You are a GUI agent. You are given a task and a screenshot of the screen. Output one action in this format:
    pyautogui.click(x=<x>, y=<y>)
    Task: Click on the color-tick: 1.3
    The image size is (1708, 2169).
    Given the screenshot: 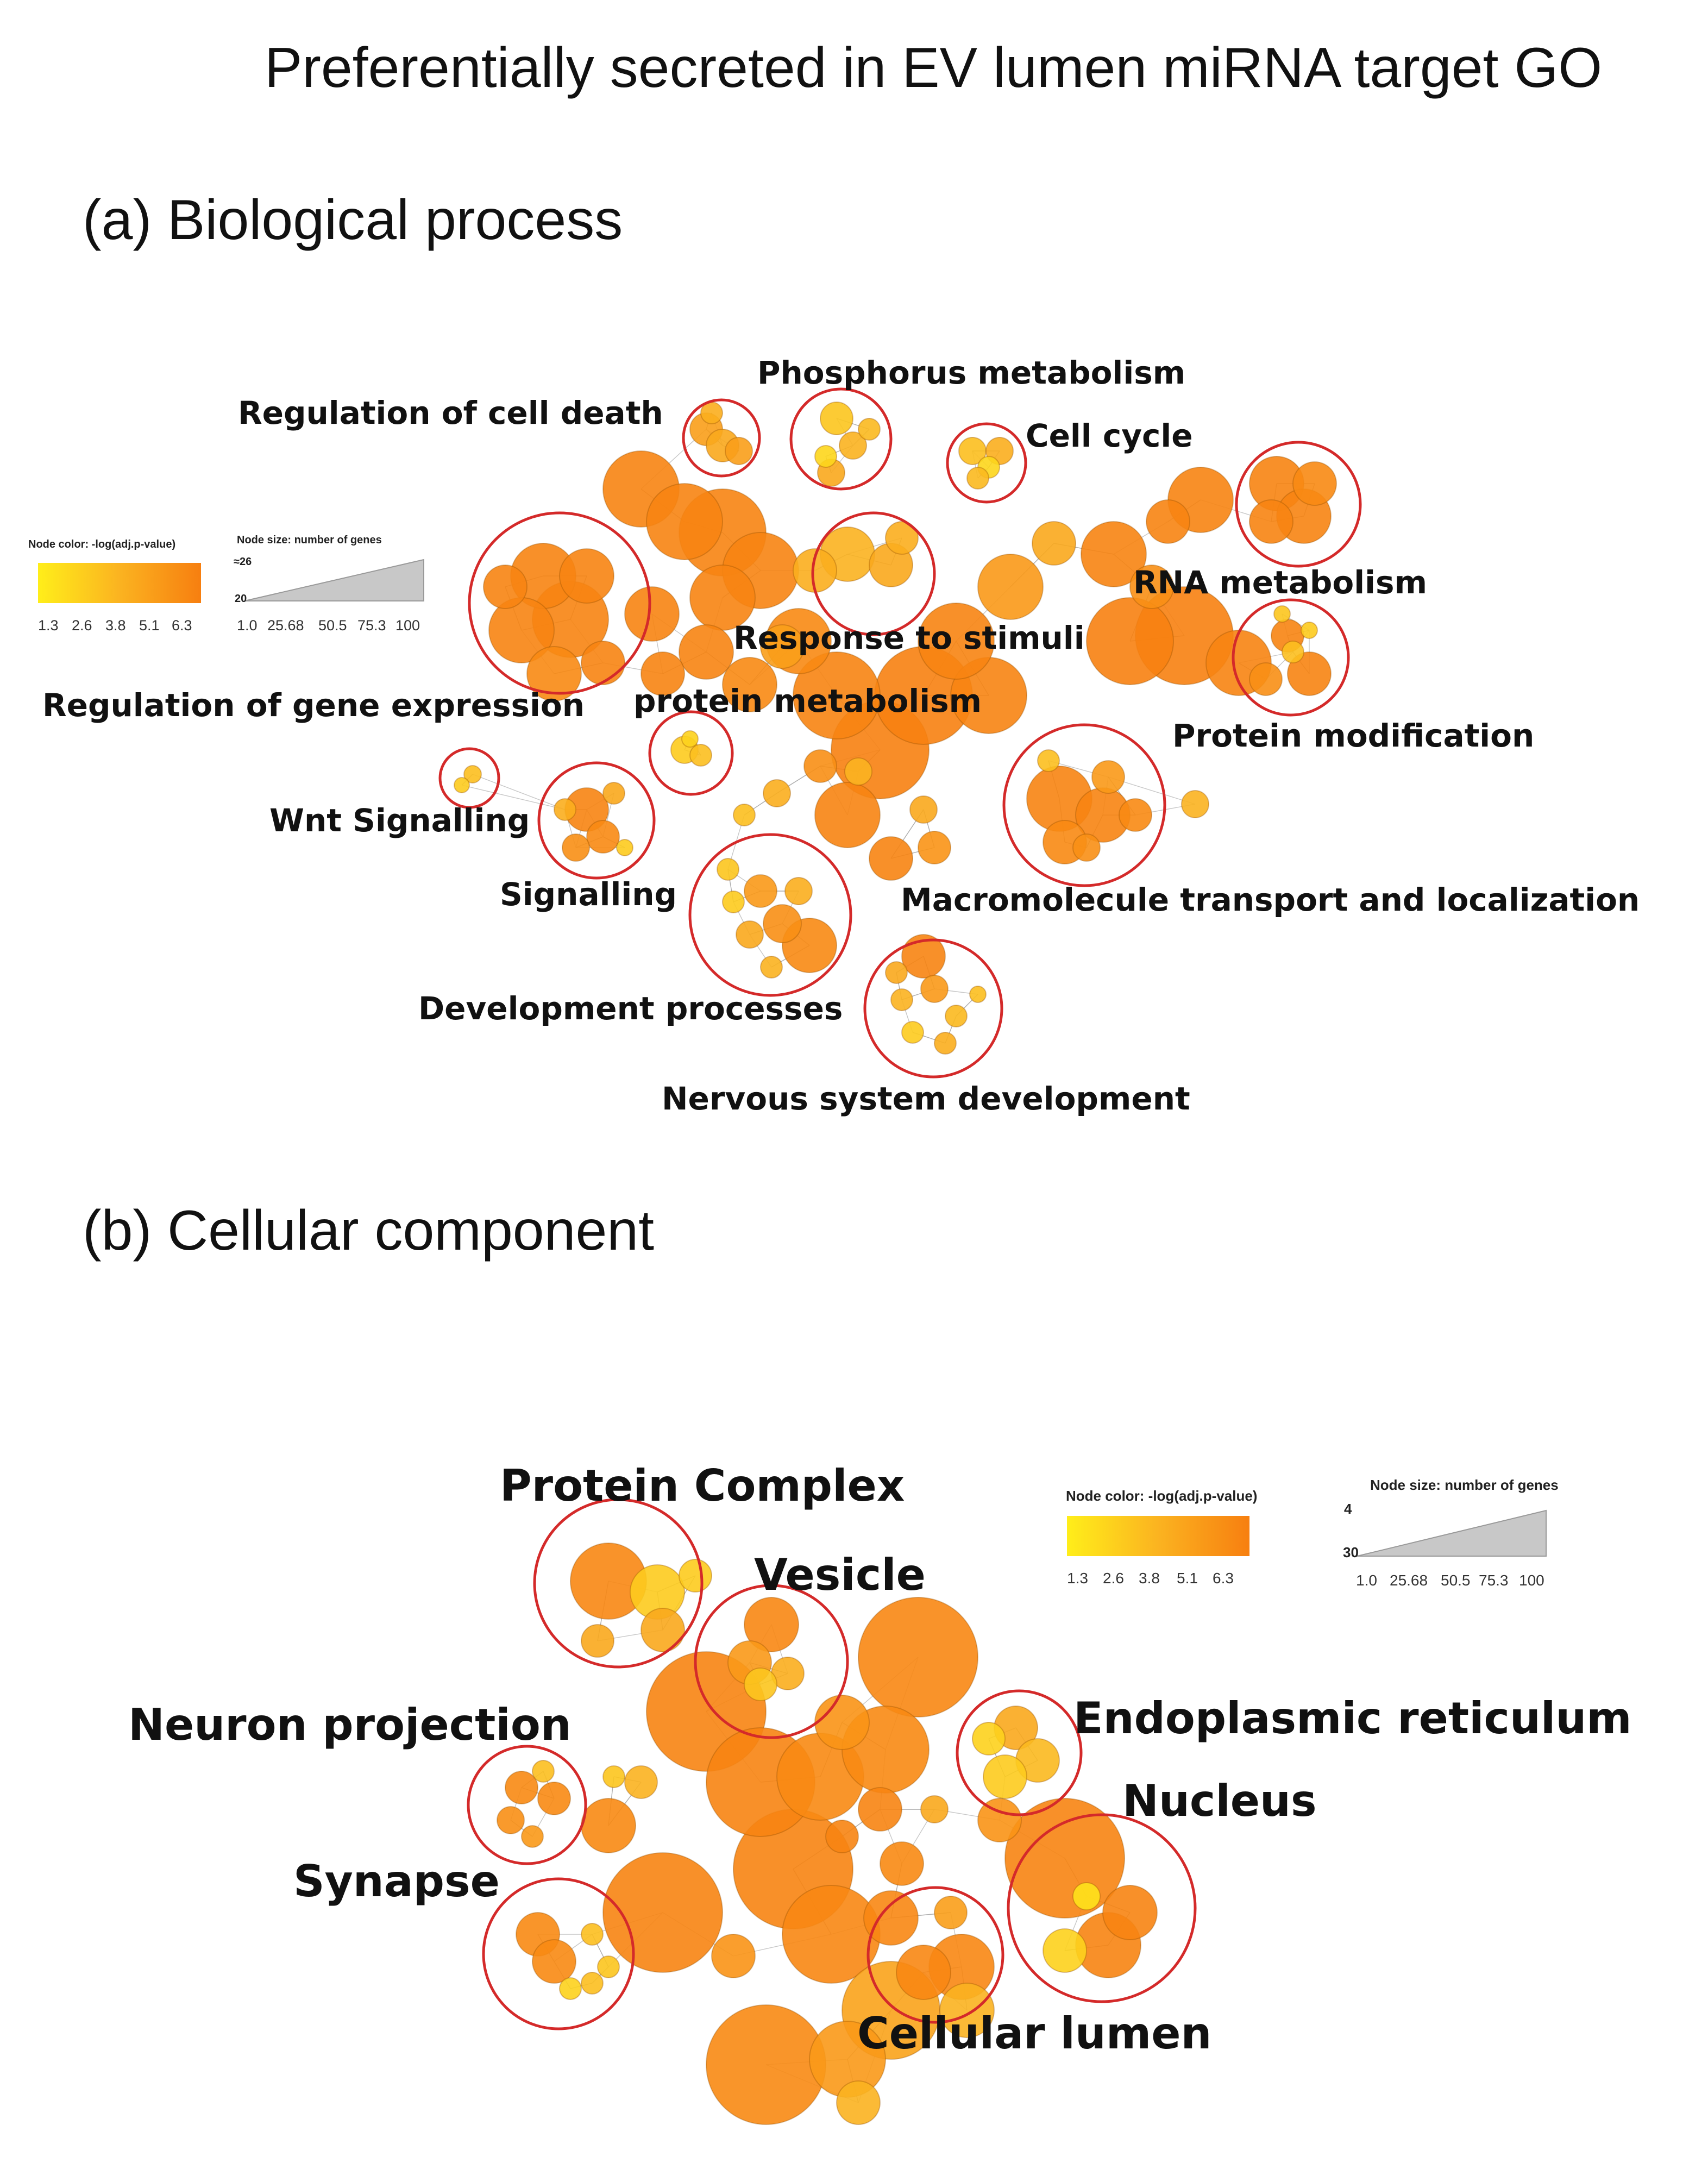 What is the action you would take?
    pyautogui.click(x=48, y=625)
    